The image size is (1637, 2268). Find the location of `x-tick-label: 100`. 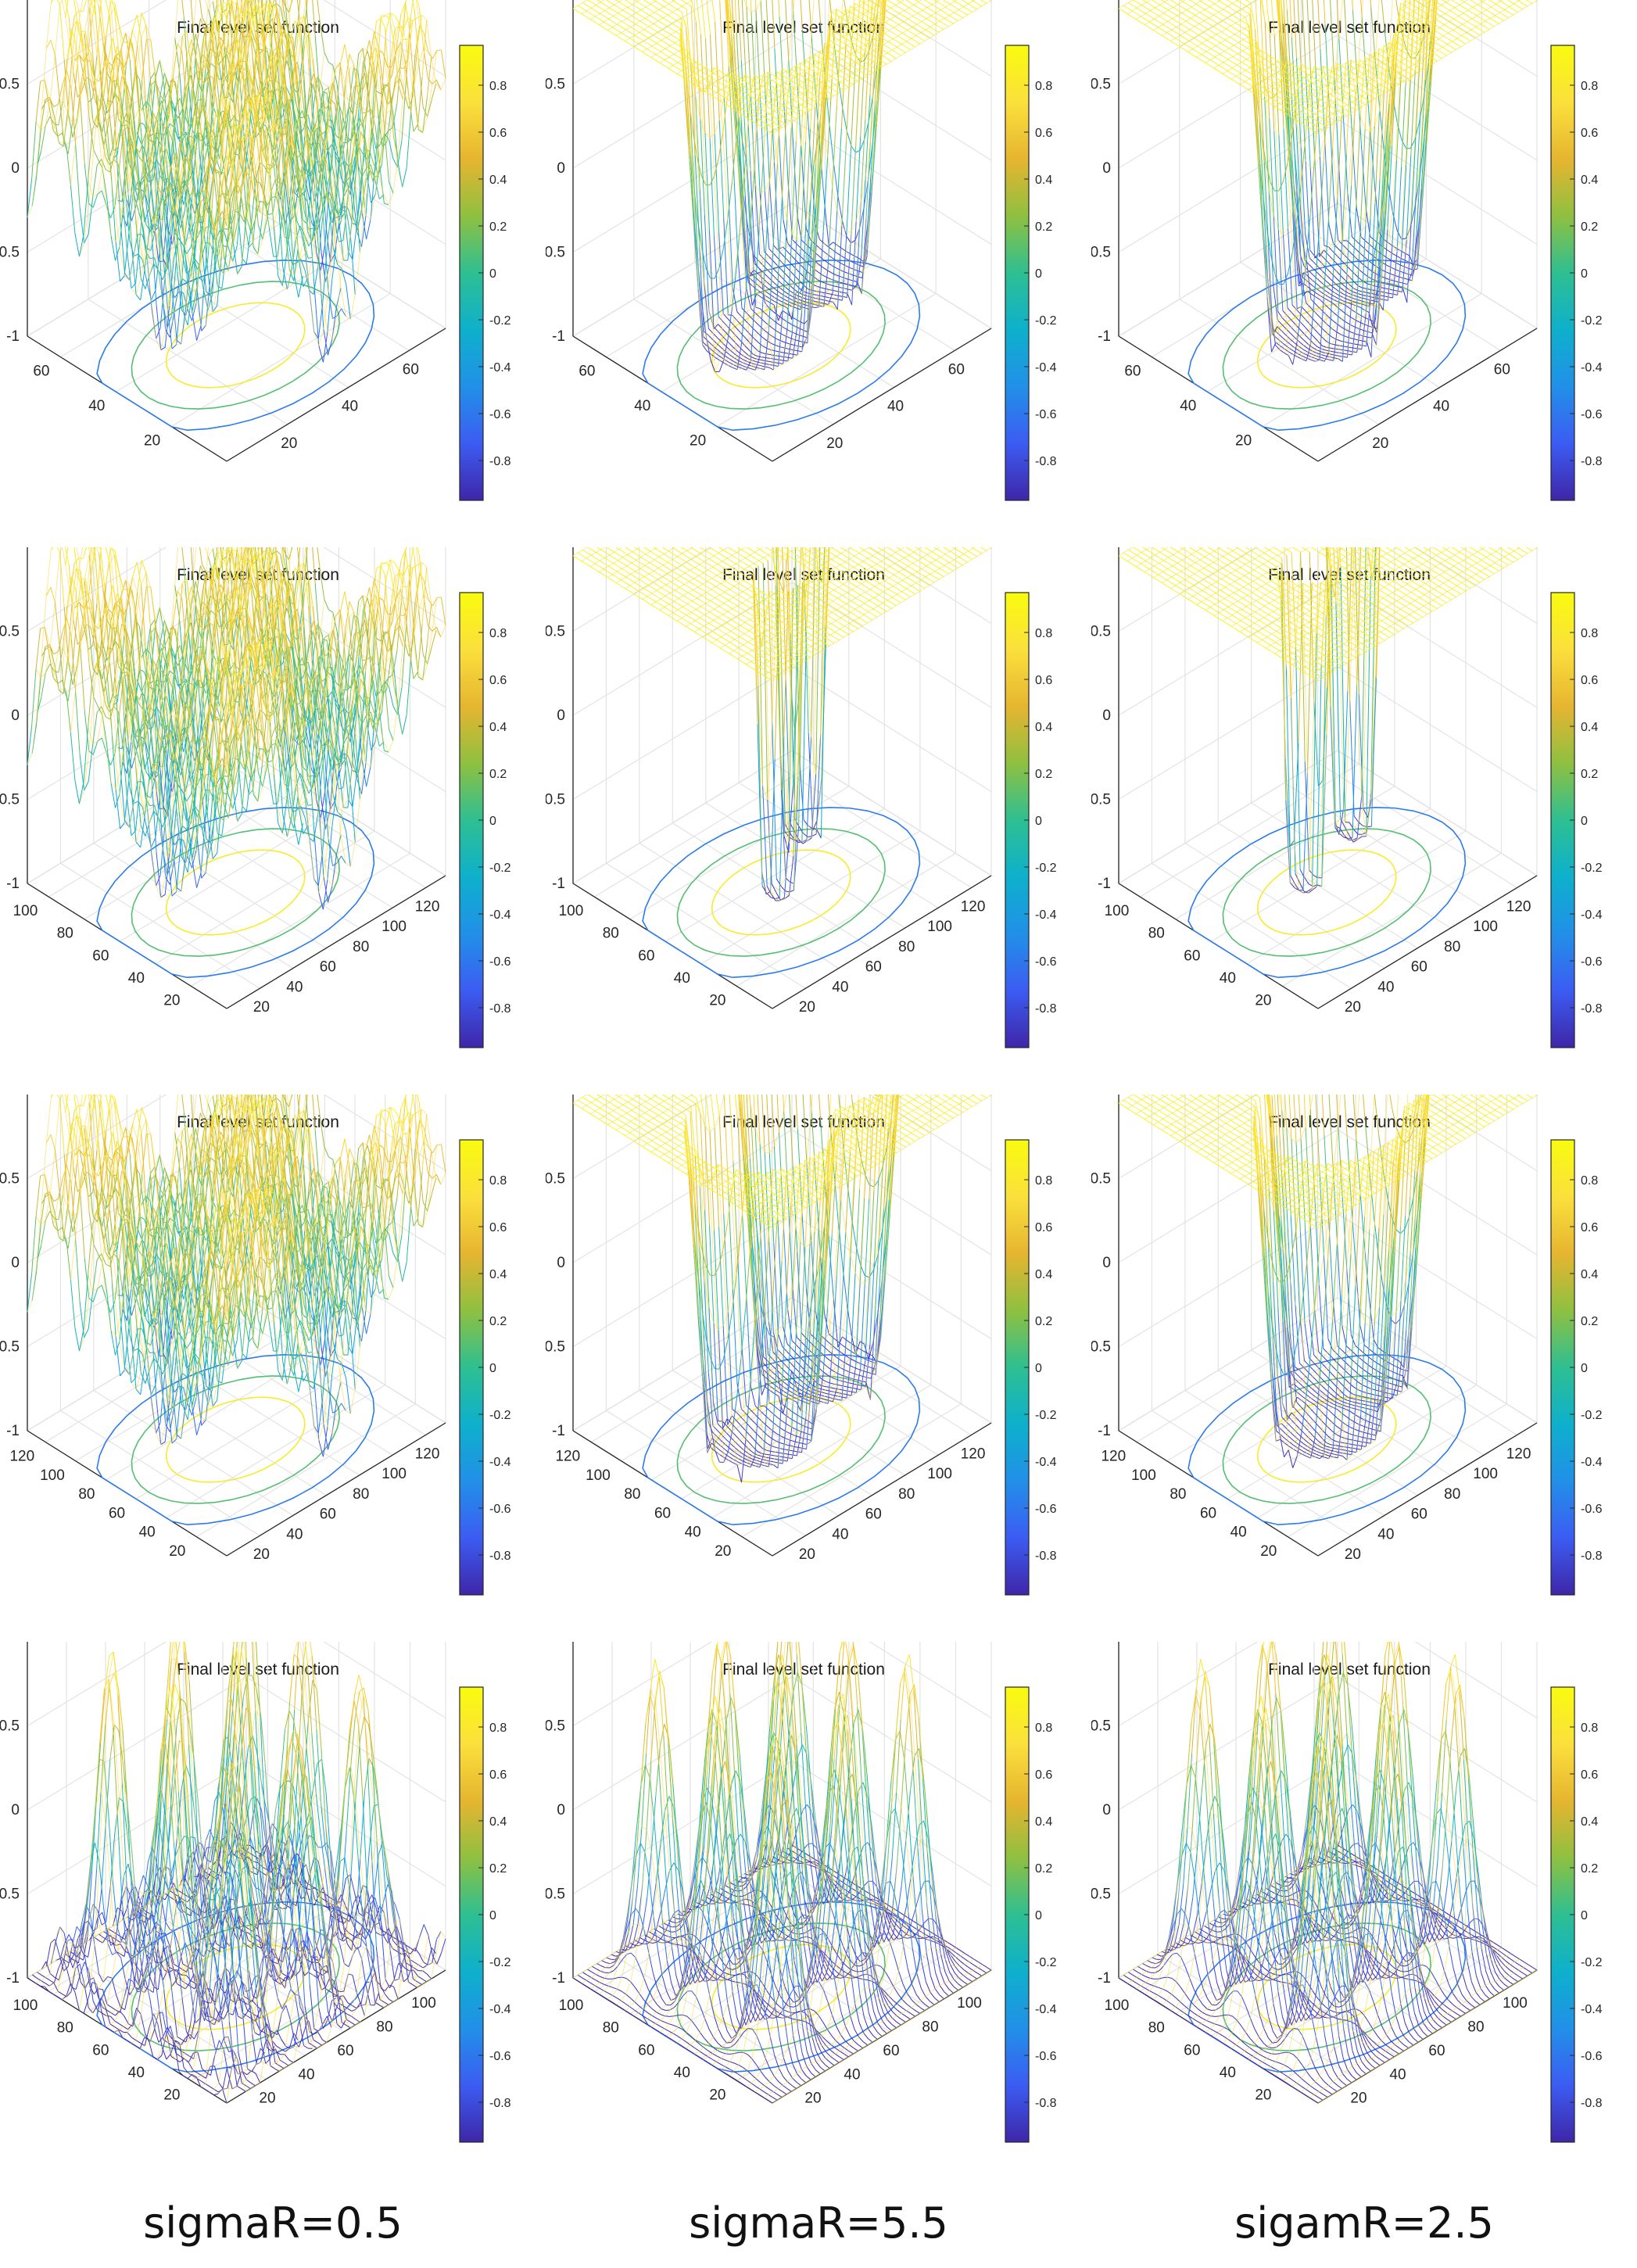

x-tick-label: 100 is located at coordinates (939, 1474).